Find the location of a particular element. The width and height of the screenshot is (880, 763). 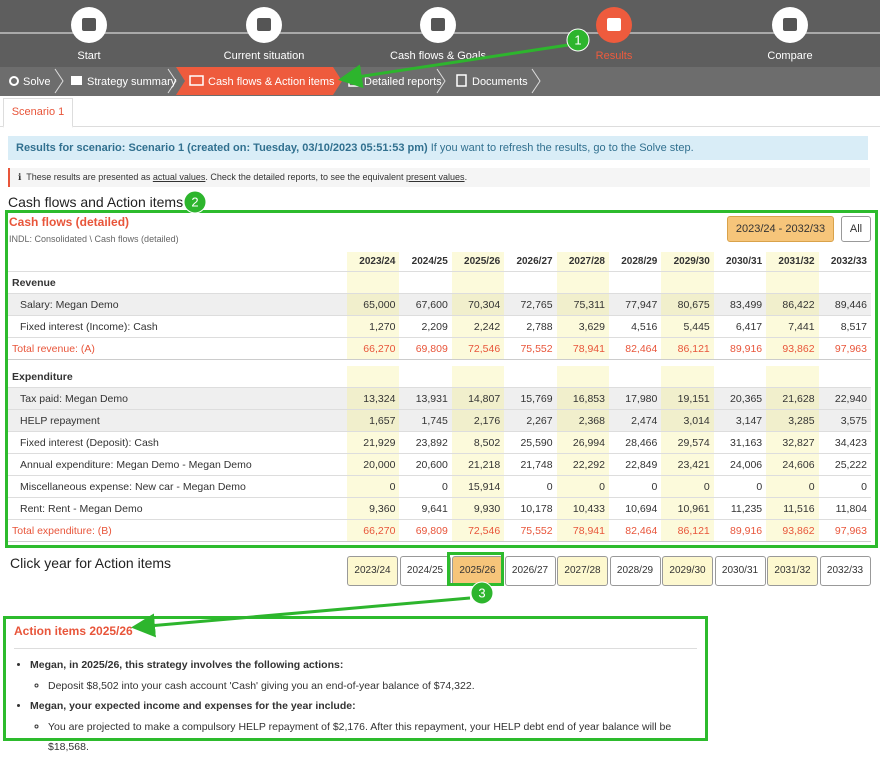

section-title: Cash flows and Action items is located at coordinates (95, 202).